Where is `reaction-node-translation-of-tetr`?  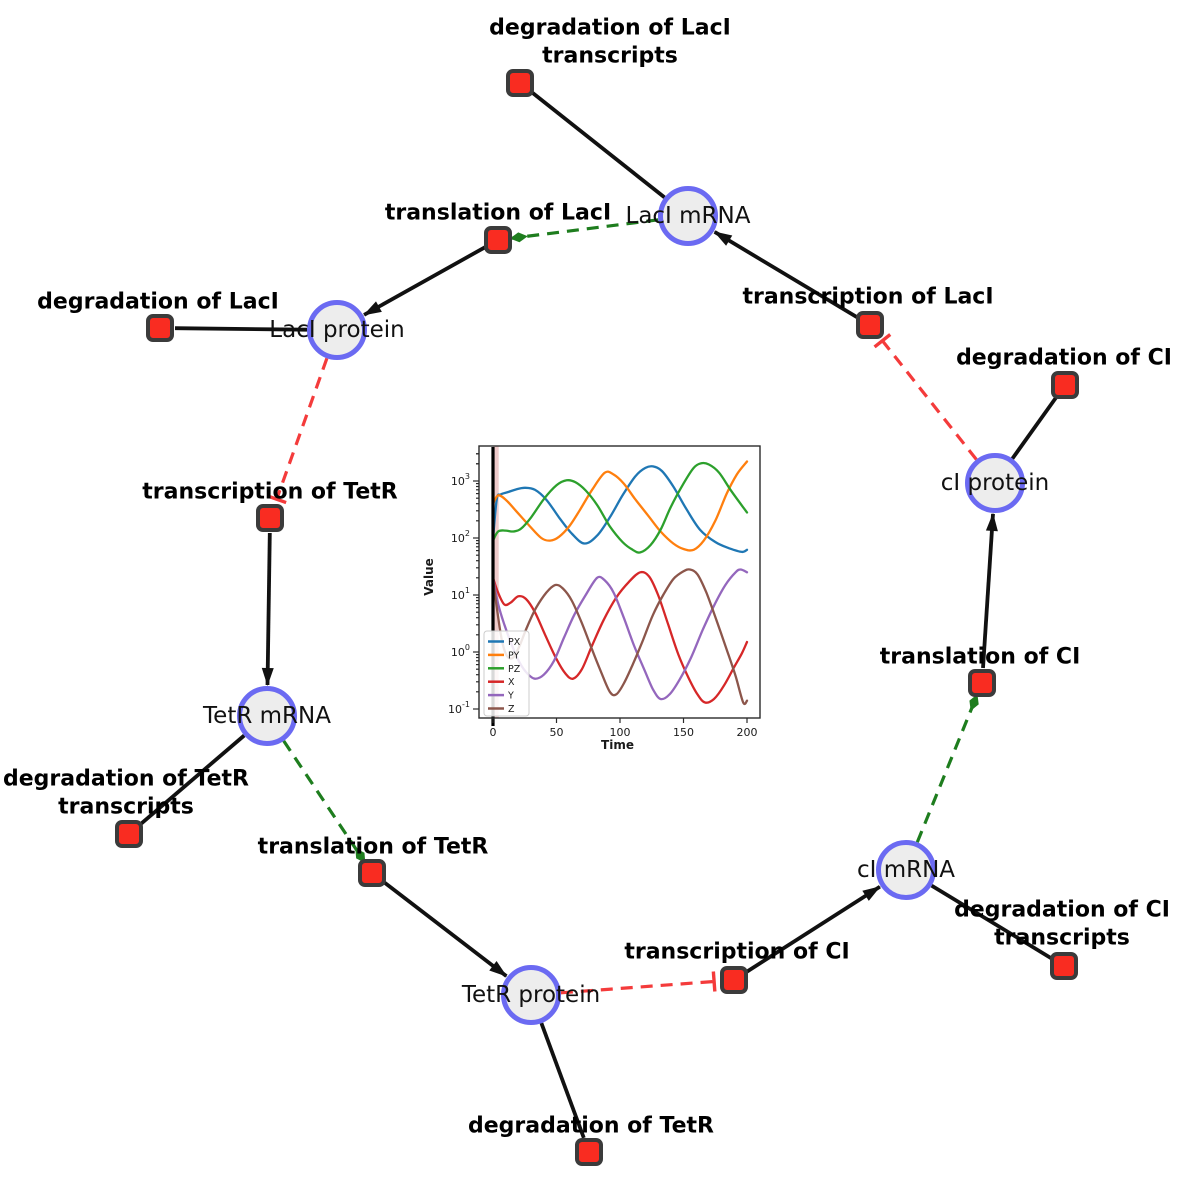
reaction-node-translation-of-tetr is located at coordinates (372, 873).